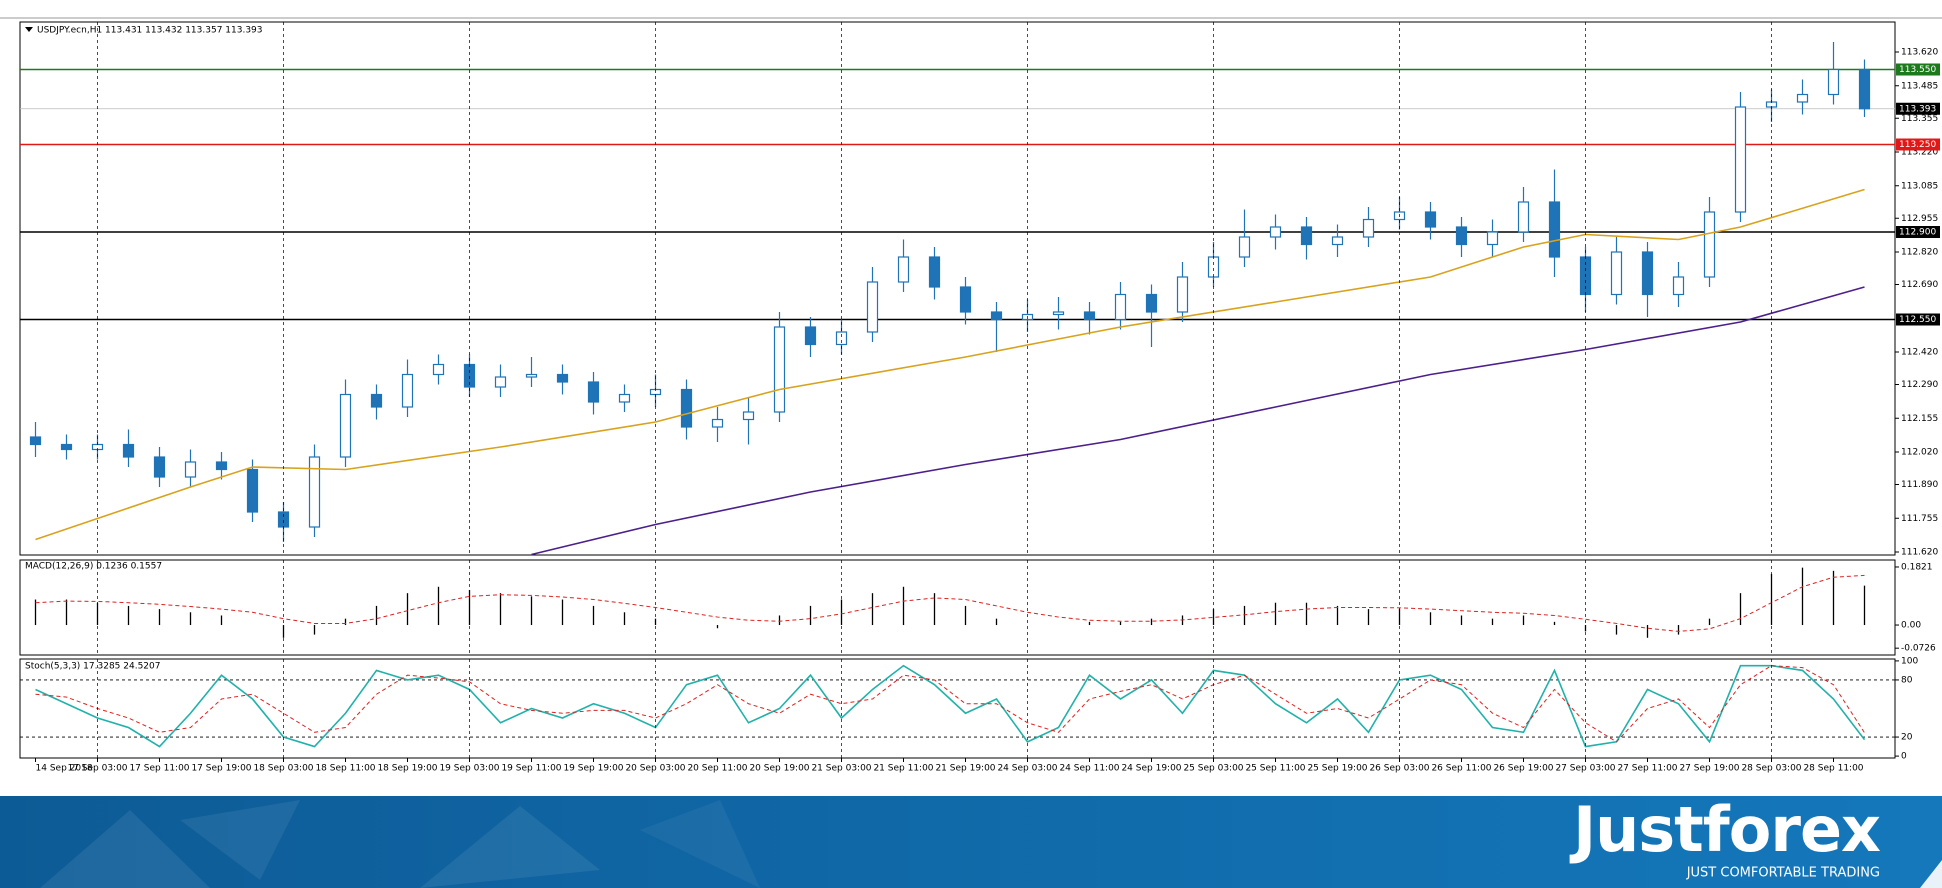 This screenshot has width=1942, height=888. Describe the element at coordinates (1919, 553) in the screenshot. I see `y-tick-label: 111.620` at that location.